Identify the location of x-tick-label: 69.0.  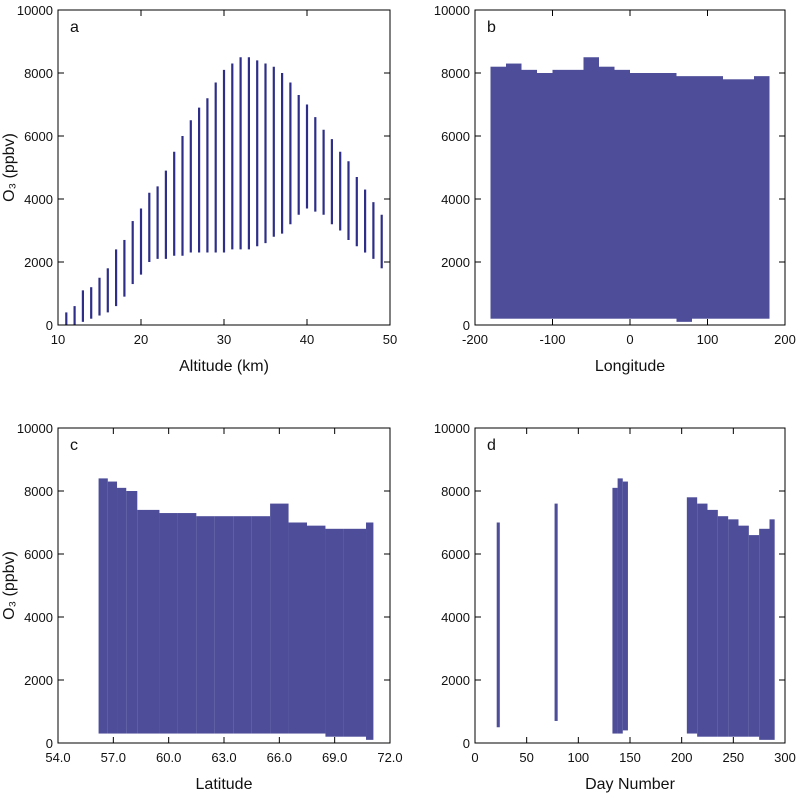
(334, 757).